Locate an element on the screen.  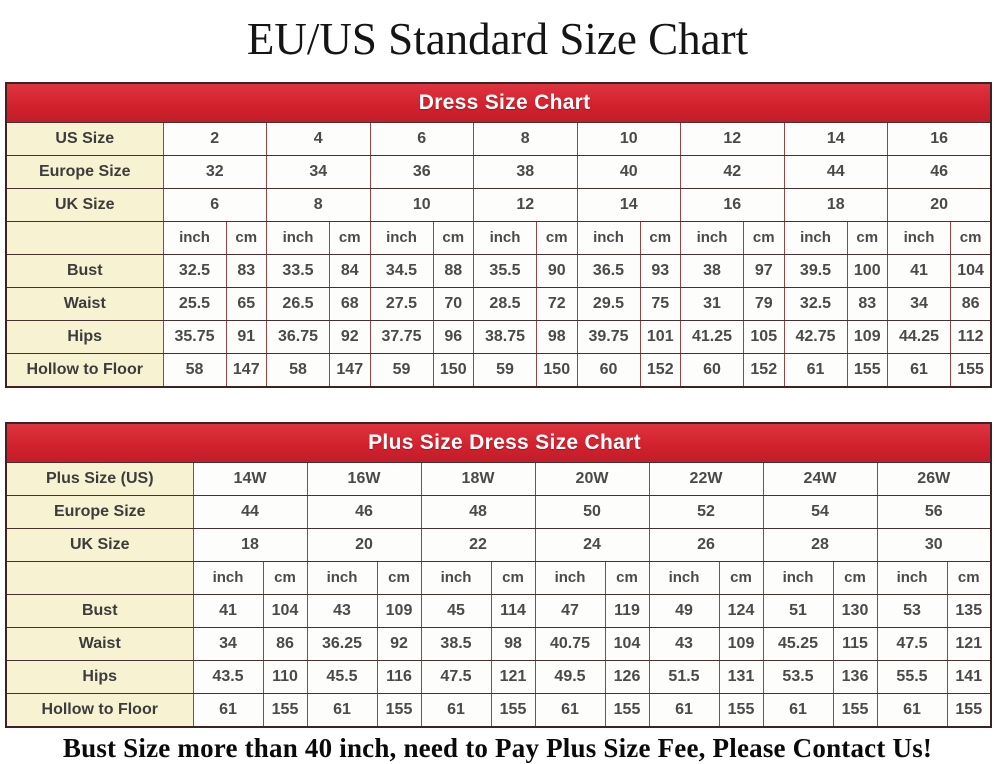
measure-value-cell: 40.75 is located at coordinates (570, 643).